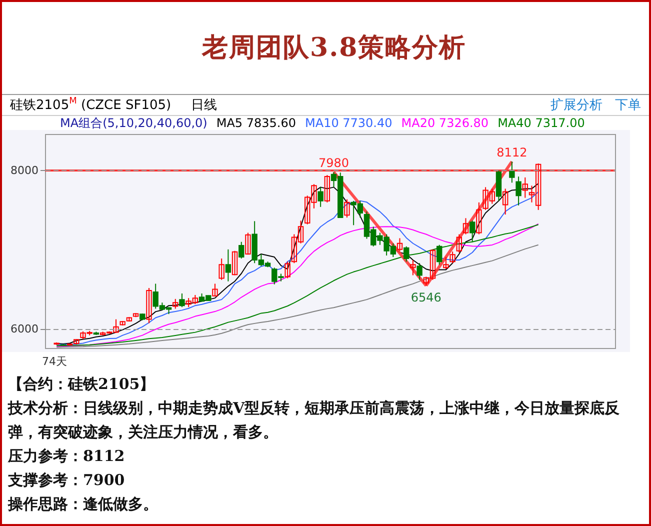 The height and width of the screenshot is (526, 651). Describe the element at coordinates (134, 123) in the screenshot. I see `text: MA组合(5,10,20,40,60,0)` at that location.